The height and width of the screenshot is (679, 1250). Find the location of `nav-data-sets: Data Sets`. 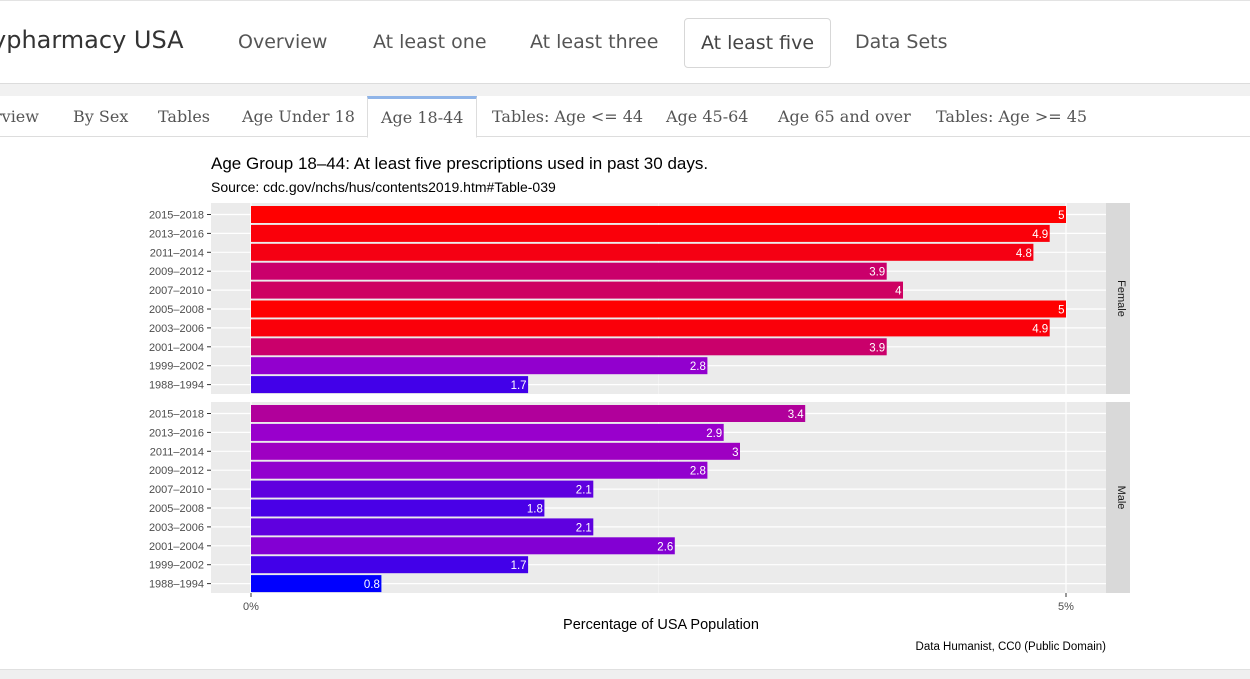

nav-data-sets: Data Sets is located at coordinates (901, 42).